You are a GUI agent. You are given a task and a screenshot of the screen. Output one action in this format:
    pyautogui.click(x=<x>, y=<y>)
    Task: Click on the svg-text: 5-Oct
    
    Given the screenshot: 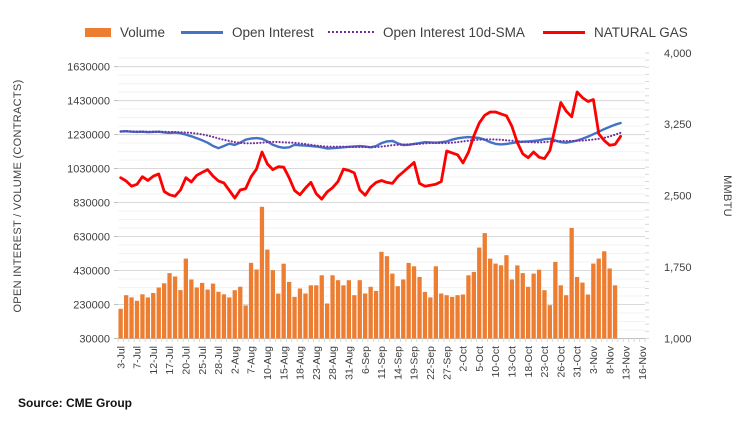 What is the action you would take?
    pyautogui.click(x=480, y=359)
    